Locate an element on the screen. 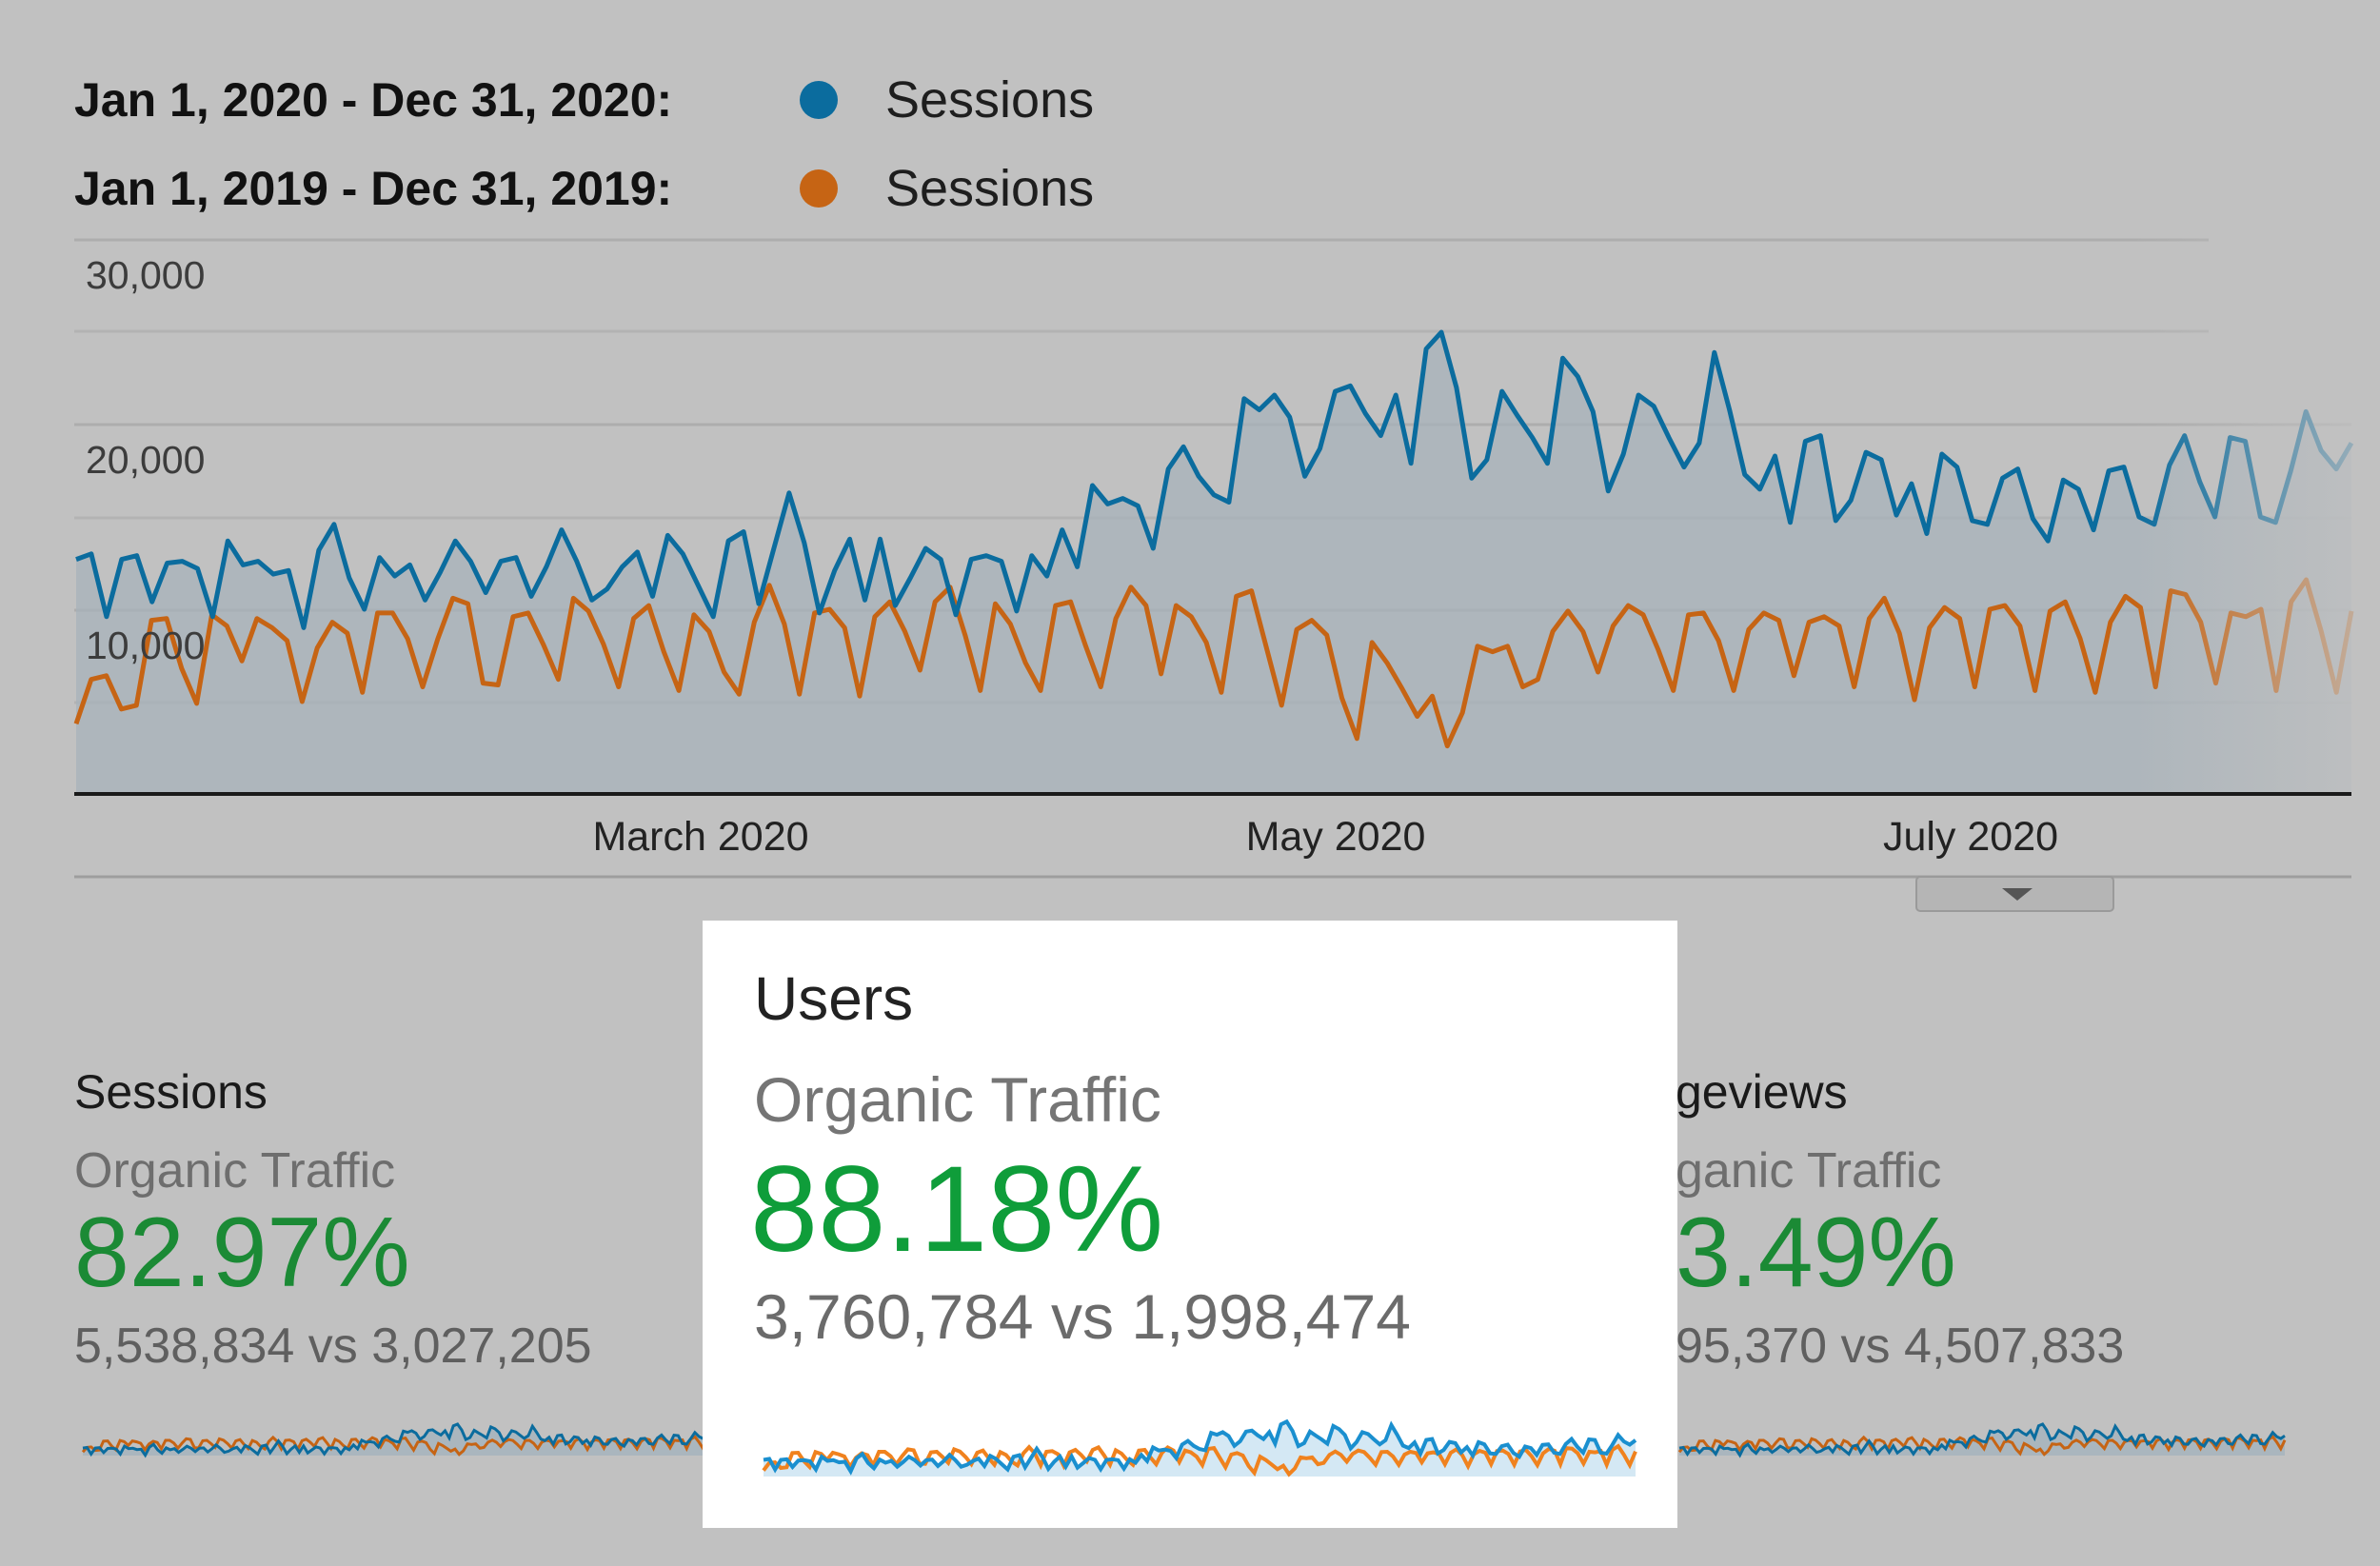 The image size is (2380, 1566). y-tick-label: 20,000 is located at coordinates (145, 460).